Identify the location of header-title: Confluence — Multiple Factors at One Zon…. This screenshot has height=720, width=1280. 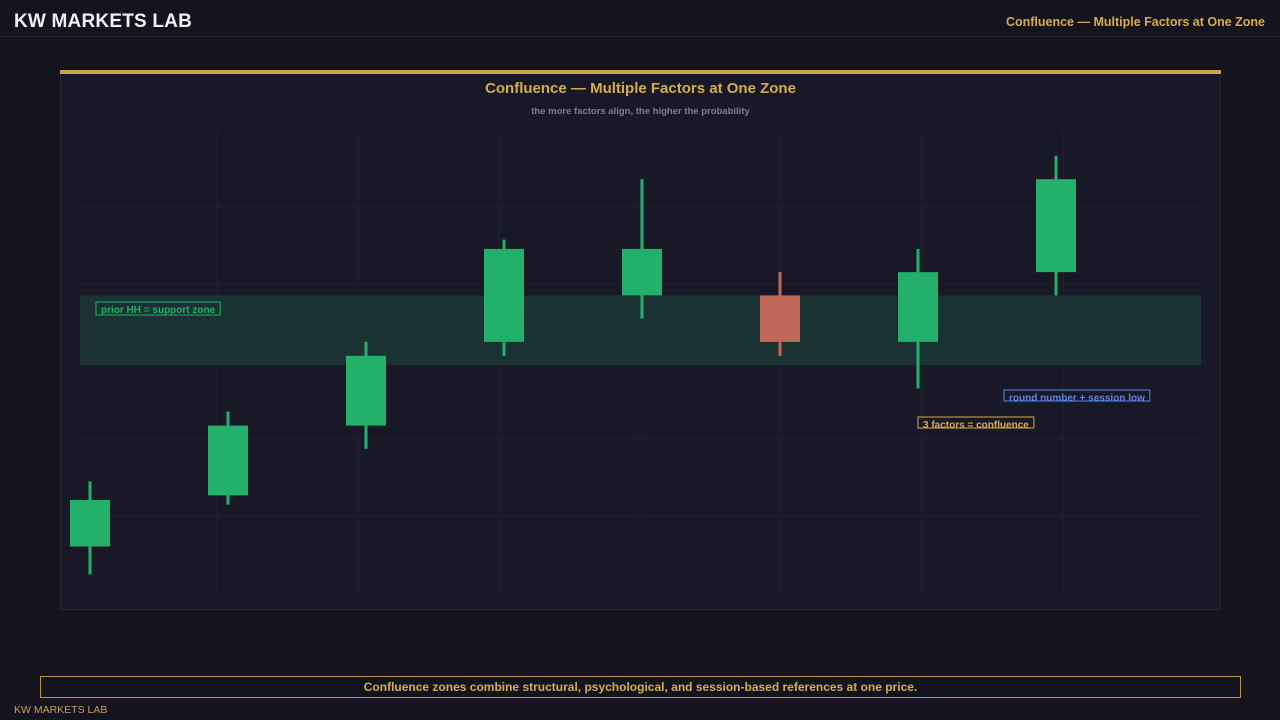
(1135, 22).